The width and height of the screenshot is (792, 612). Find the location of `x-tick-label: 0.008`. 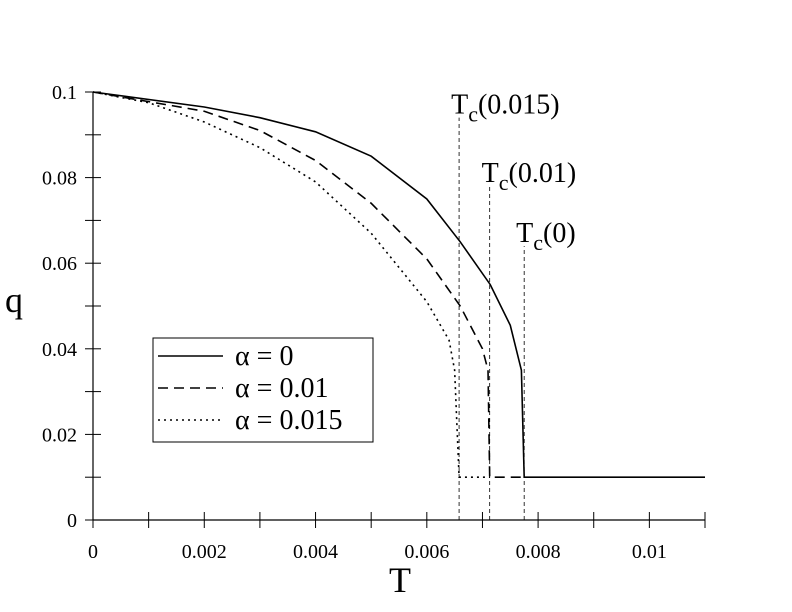

x-tick-label: 0.008 is located at coordinates (538, 552).